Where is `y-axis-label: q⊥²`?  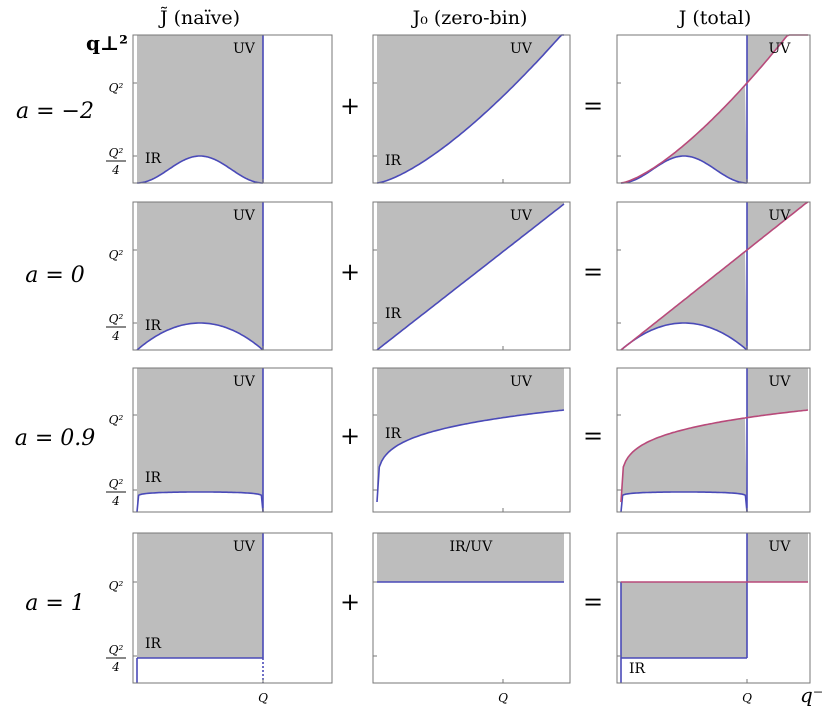
y-axis-label: q⊥² is located at coordinates (107, 43).